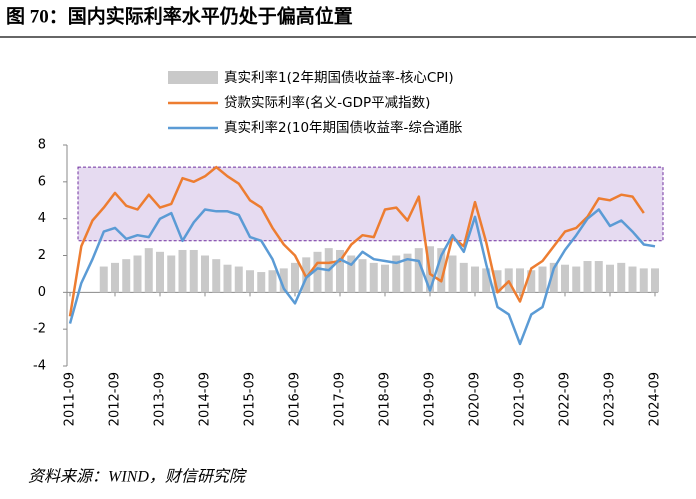 The image size is (696, 499). I want to click on x-tick-label: 2021-09, so click(520, 399).